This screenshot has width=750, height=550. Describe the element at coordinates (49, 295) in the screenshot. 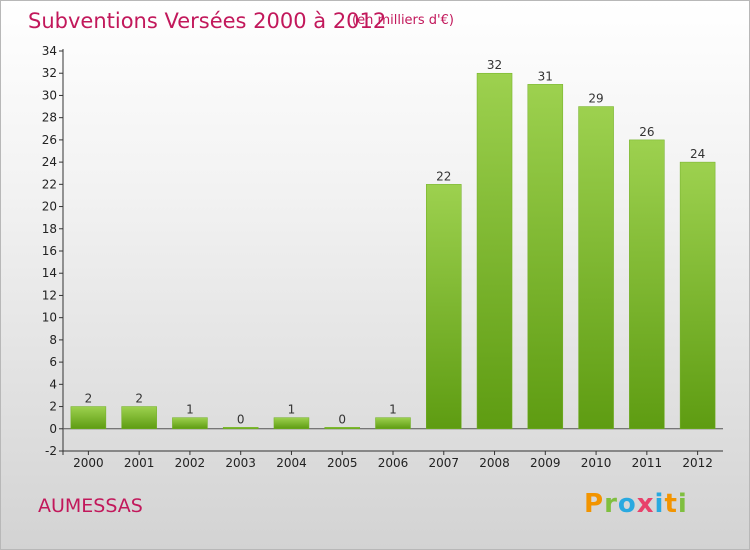

I see `y-tick-label: 12` at that location.